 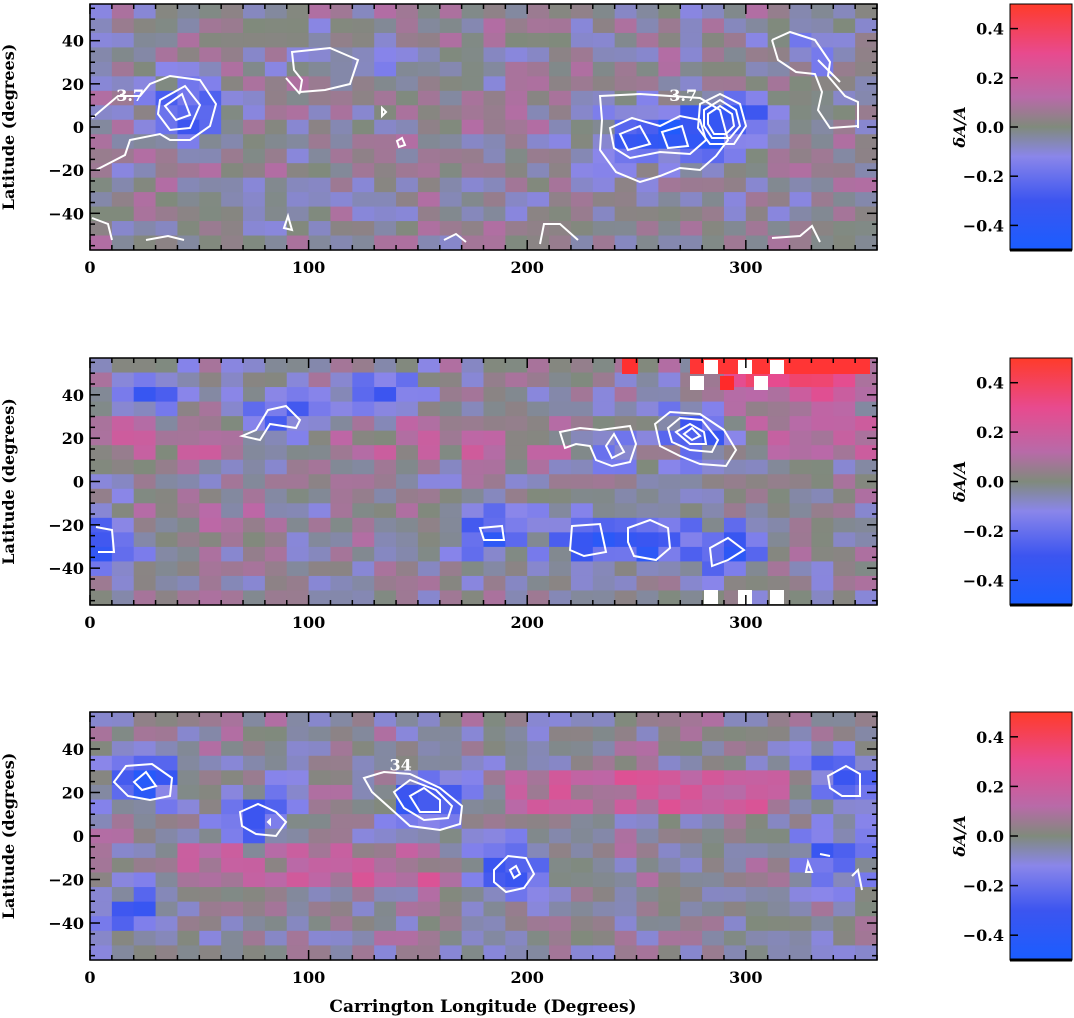 What do you see at coordinates (1041, 481) in the screenshot?
I see `colorbar-gradient` at bounding box center [1041, 481].